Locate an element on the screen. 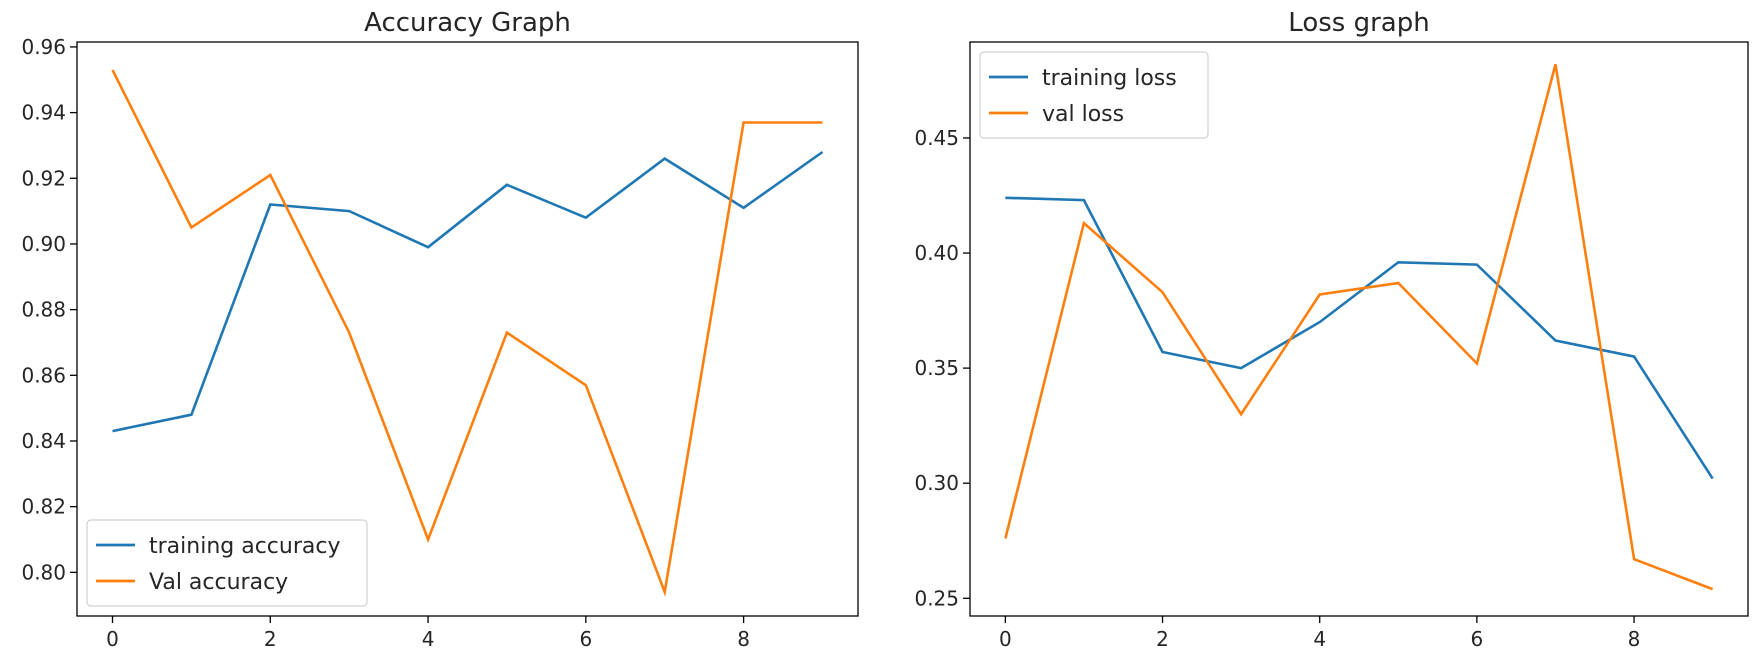 This screenshot has width=1755, height=669. legend: training accuracy Val accuracy is located at coordinates (227, 563).